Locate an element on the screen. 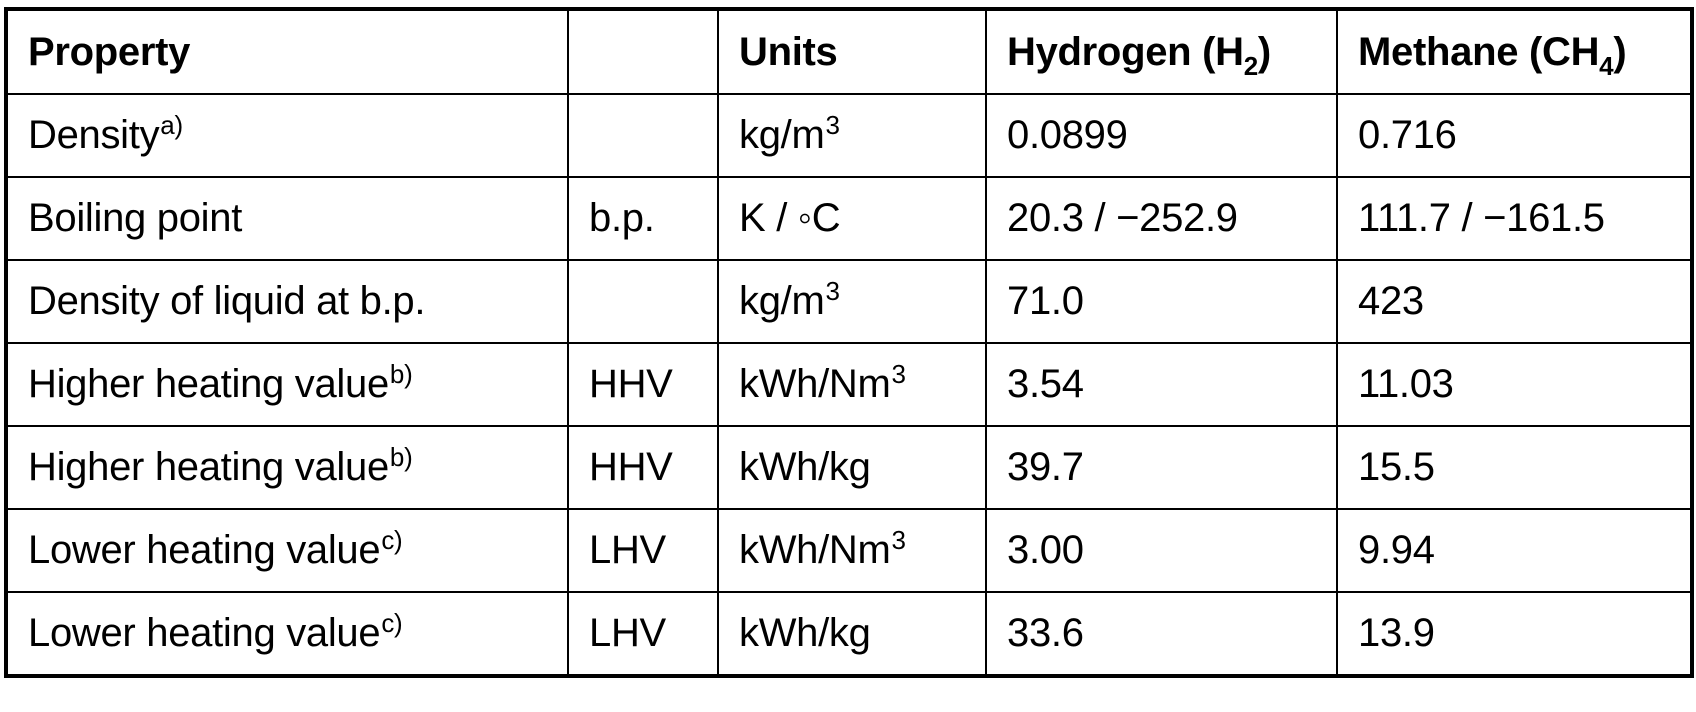 Image resolution: width=1696 pixels, height=712 pixels. property-cell: Densitya) is located at coordinates (287, 135).